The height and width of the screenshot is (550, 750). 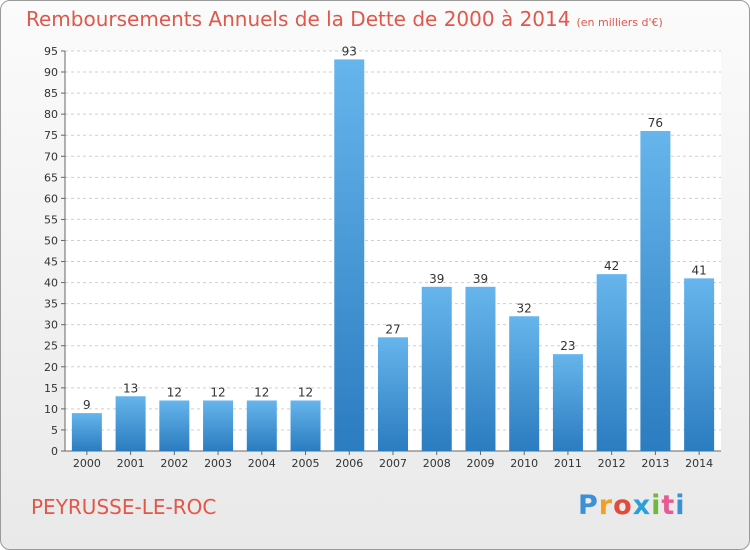 What do you see at coordinates (393, 463) in the screenshot?
I see `x-tick-label: 2007` at bounding box center [393, 463].